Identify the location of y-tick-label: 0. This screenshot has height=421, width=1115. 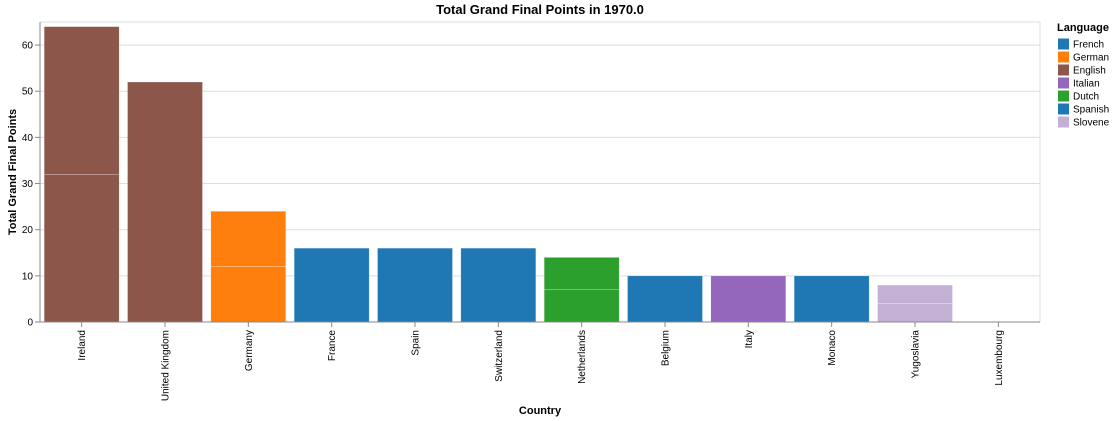
(30, 323).